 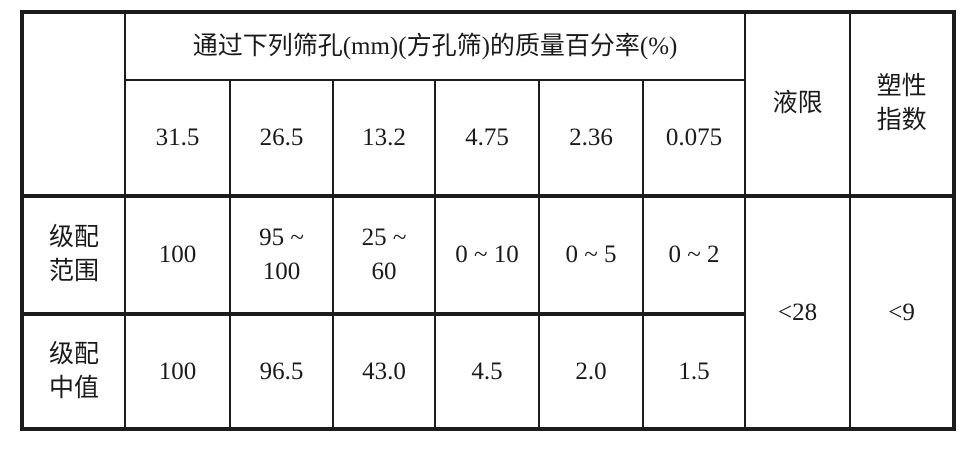 I want to click on range-value-cell: 0 ~ 5, so click(x=591, y=254).